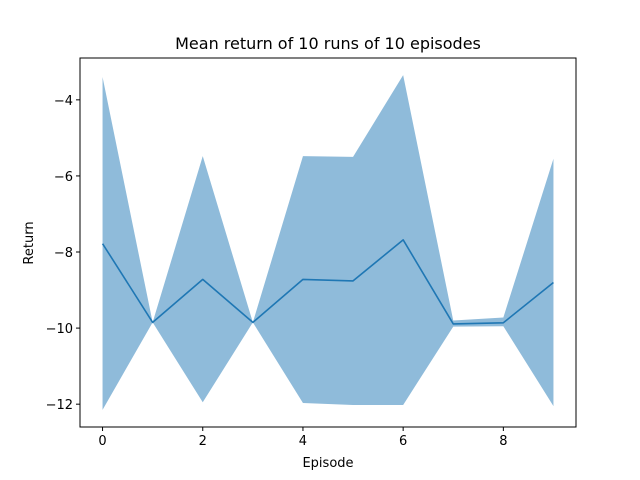 The width and height of the screenshot is (640, 480). What do you see at coordinates (102, 441) in the screenshot?
I see `x-tick-label: 0` at bounding box center [102, 441].